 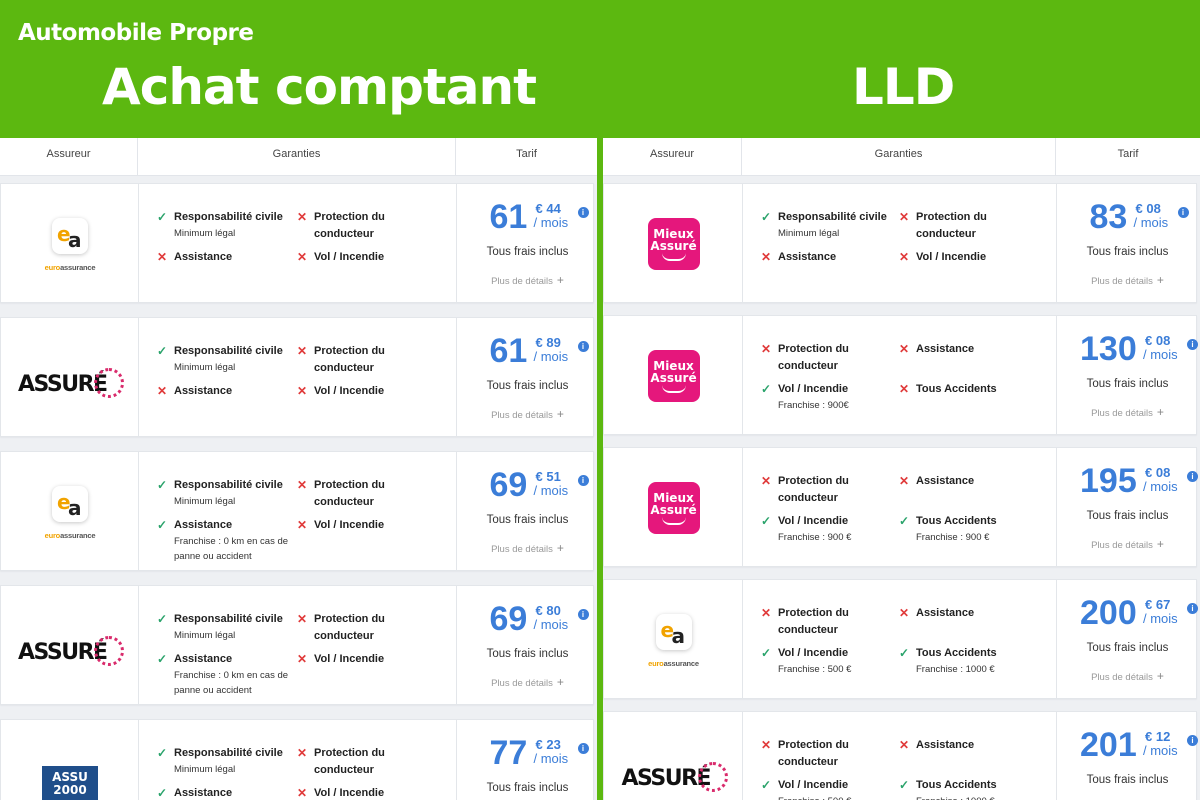 What do you see at coordinates (1158, 472) in the screenshot?
I see `price-cents: € 08` at bounding box center [1158, 472].